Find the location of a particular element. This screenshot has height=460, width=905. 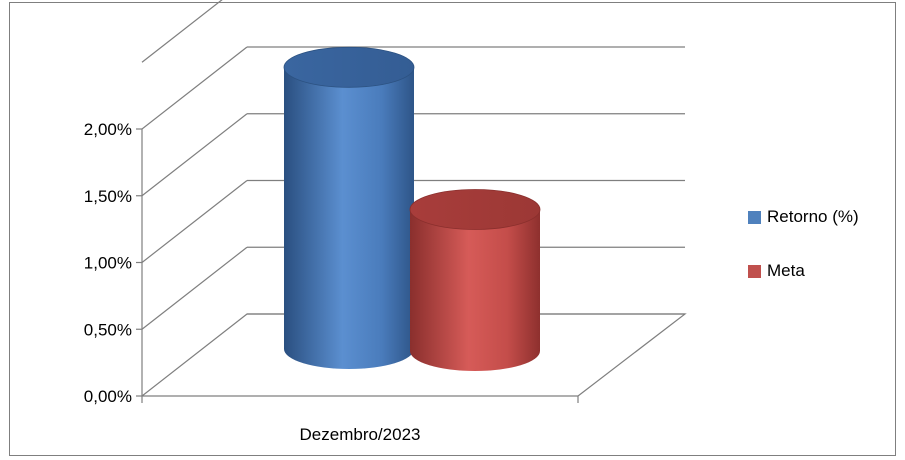

bar-meta is located at coordinates (475, 280).